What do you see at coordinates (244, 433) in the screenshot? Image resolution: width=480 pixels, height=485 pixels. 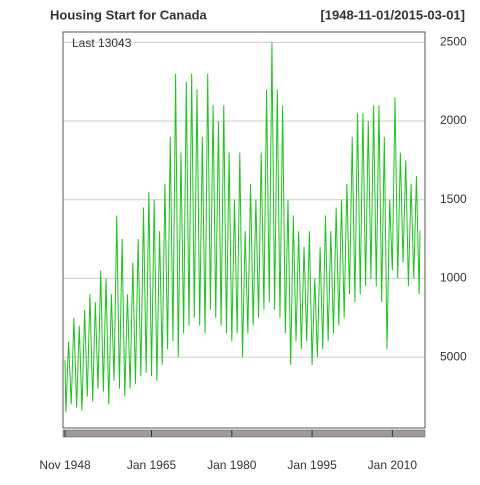 I see `time-bar` at bounding box center [244, 433].